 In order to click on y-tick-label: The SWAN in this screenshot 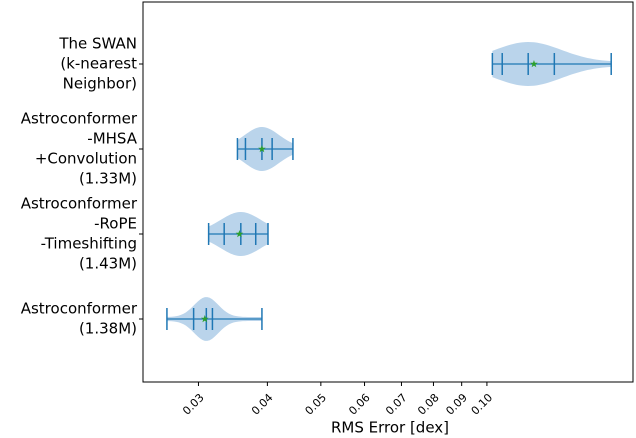, I will do `click(97, 44)`.